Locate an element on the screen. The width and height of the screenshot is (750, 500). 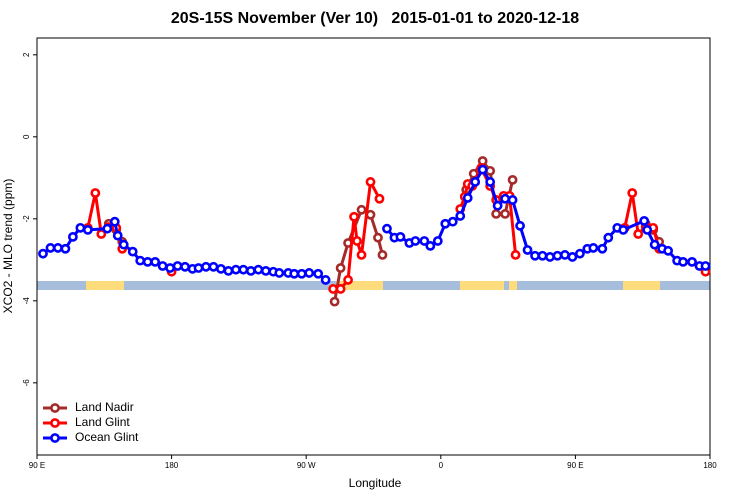
y-tick-label: -6 is located at coordinates (26, 383).